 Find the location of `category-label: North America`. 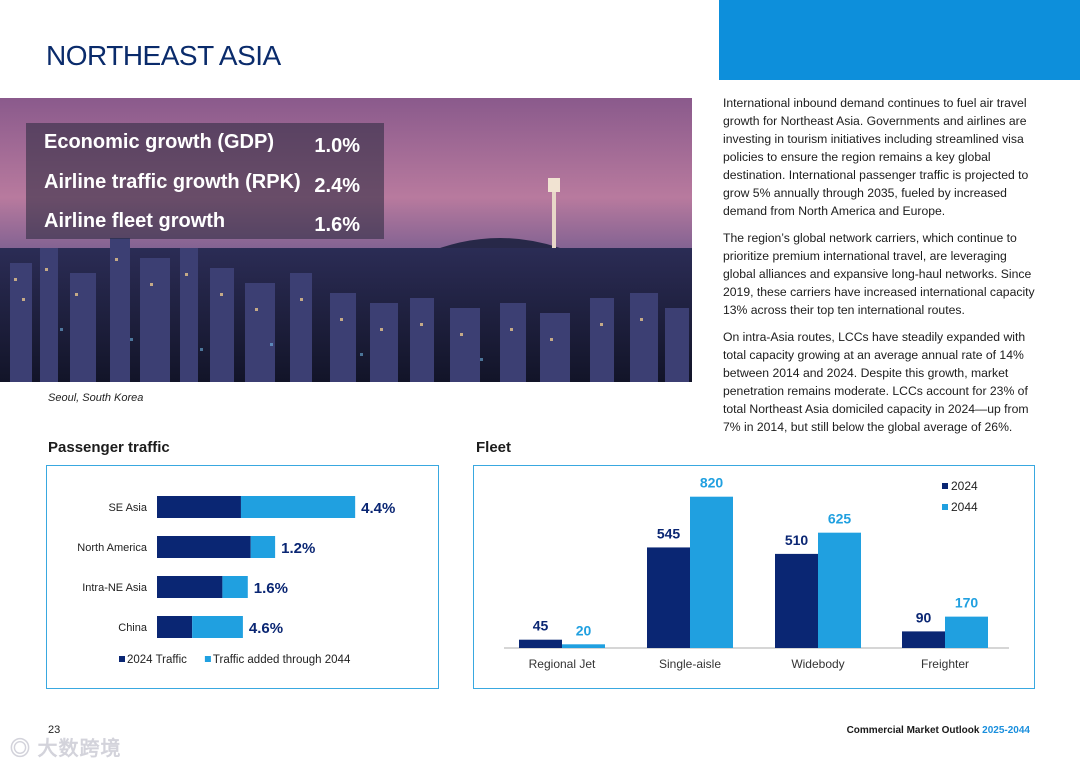

category-label: North America is located at coordinates (112, 548).